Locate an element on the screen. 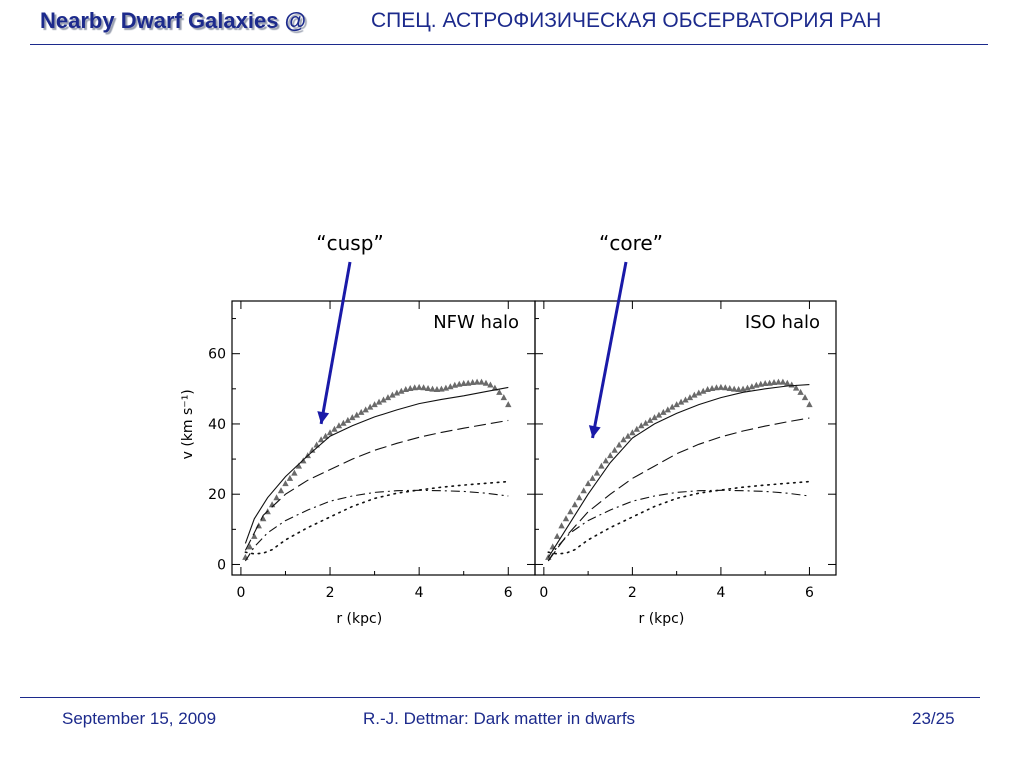 The width and height of the screenshot is (1024, 768). cusp-annotation-label: “cusp” is located at coordinates (350, 243).